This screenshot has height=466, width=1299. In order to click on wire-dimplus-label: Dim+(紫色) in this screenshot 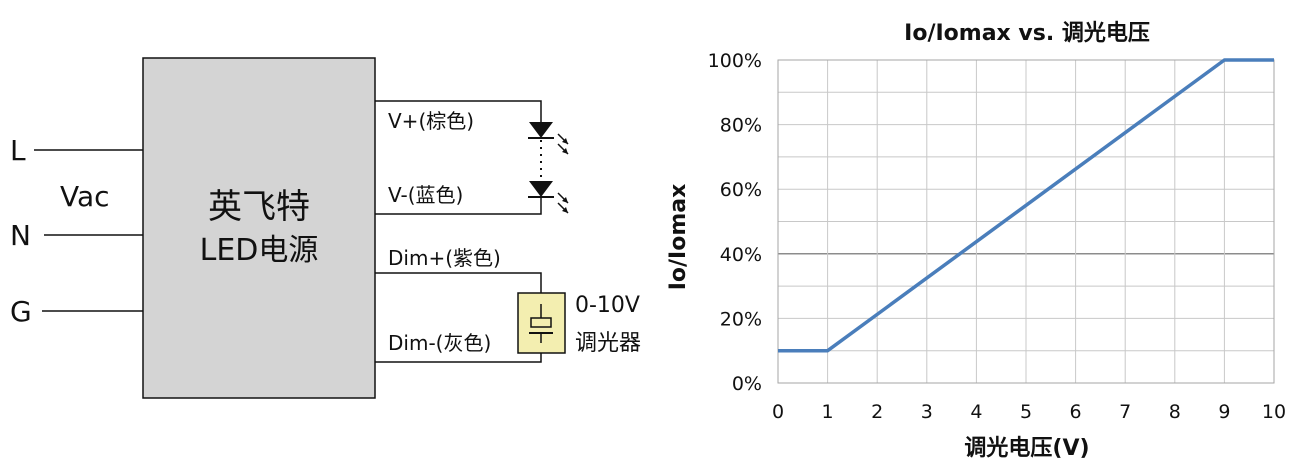, I will do `click(444, 258)`.